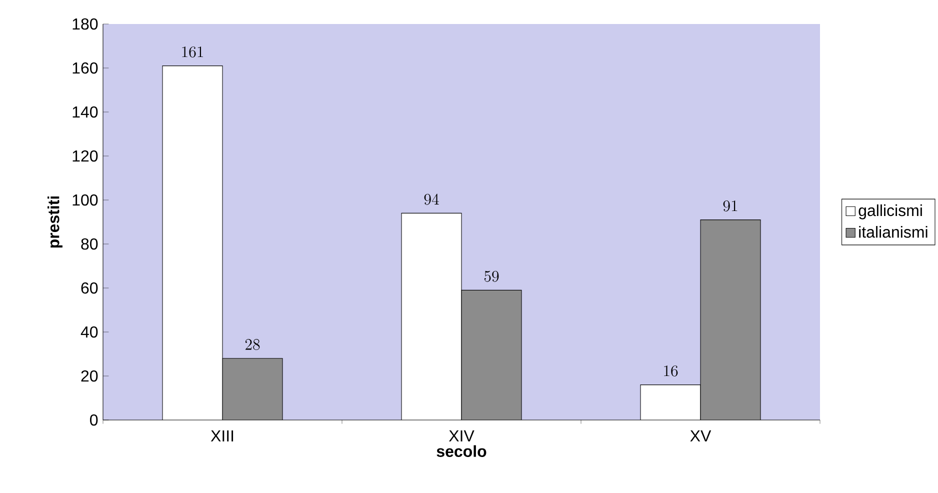 Image resolution: width=938 pixels, height=493 pixels. What do you see at coordinates (89, 332) in the screenshot?
I see `y-tick-label: 40` at bounding box center [89, 332].